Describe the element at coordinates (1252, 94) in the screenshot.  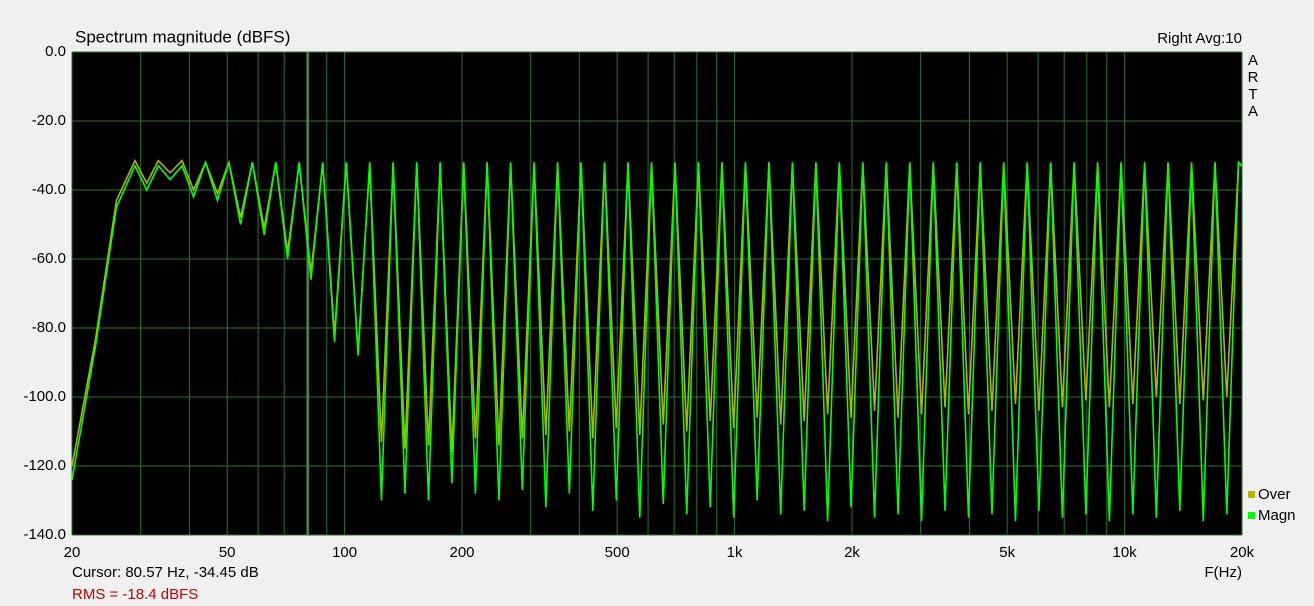
I see `brand-letter: T` at that location.